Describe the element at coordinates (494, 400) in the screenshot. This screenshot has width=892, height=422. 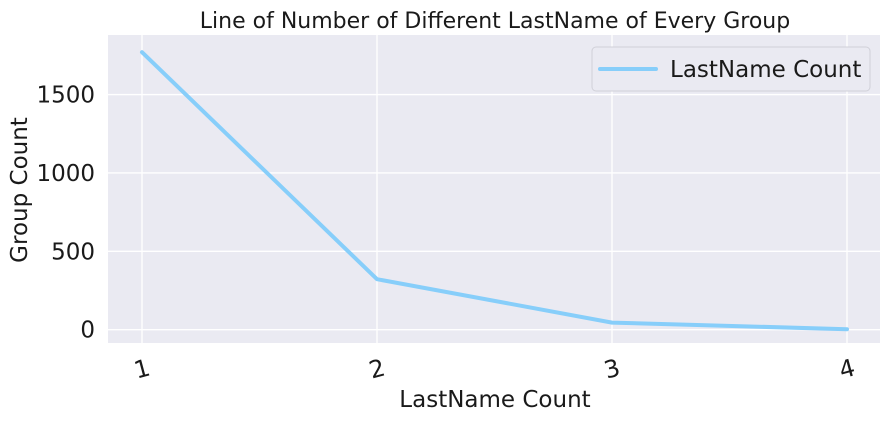
I see `x-axis-label: LastName Count` at that location.